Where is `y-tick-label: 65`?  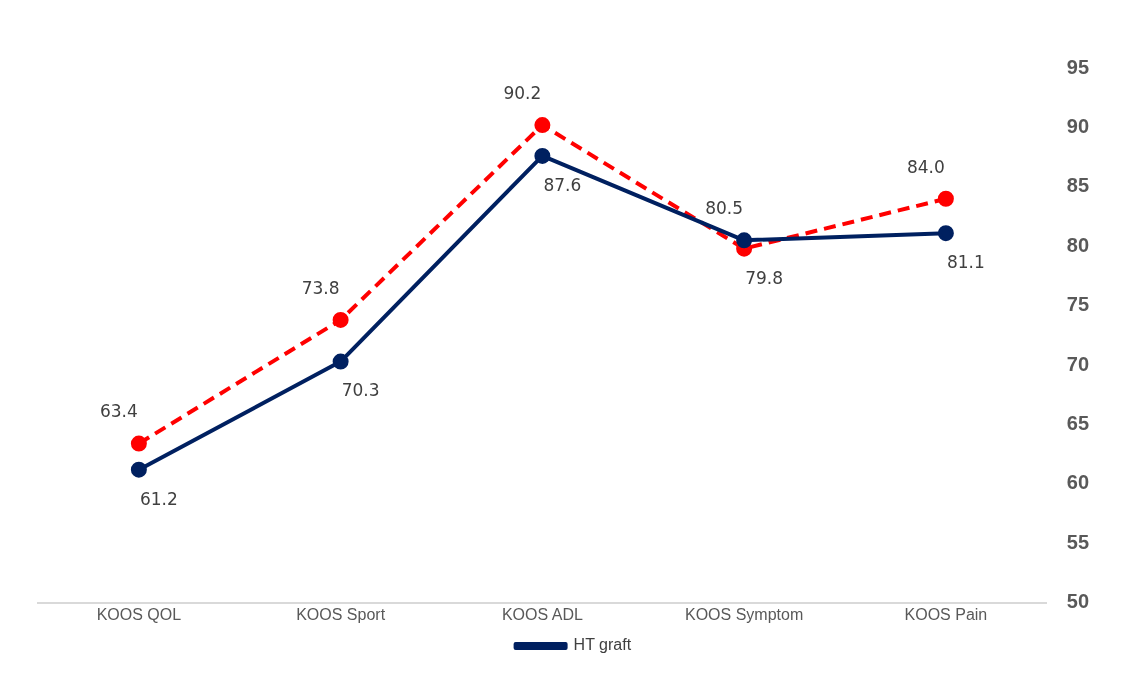
y-tick-label: 65 is located at coordinates (1077, 423).